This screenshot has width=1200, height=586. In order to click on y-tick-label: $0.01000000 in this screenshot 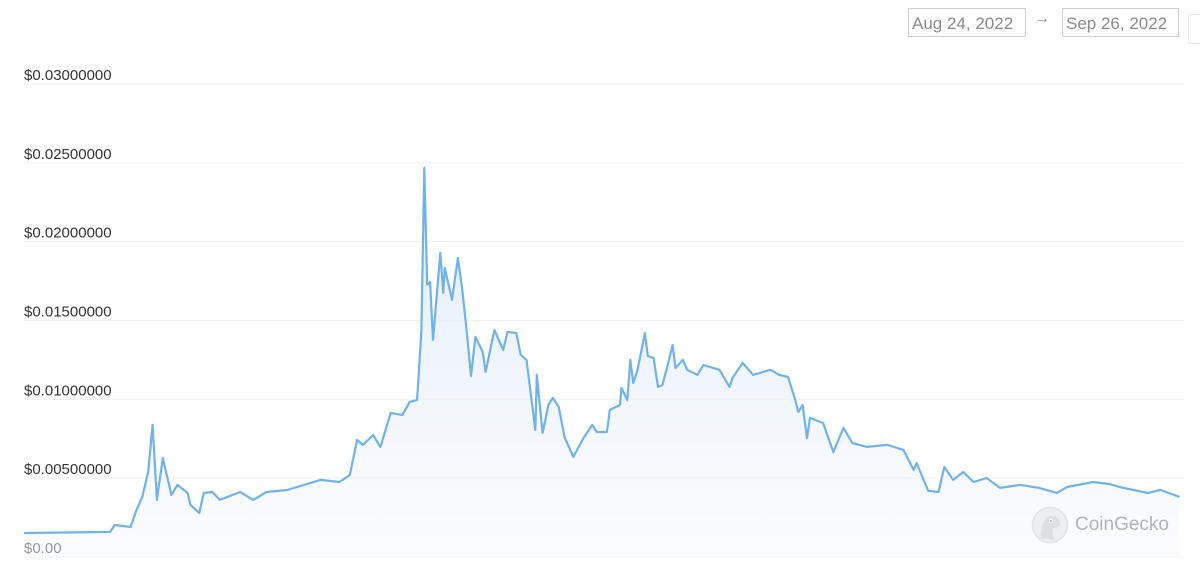, I will do `click(68, 390)`.